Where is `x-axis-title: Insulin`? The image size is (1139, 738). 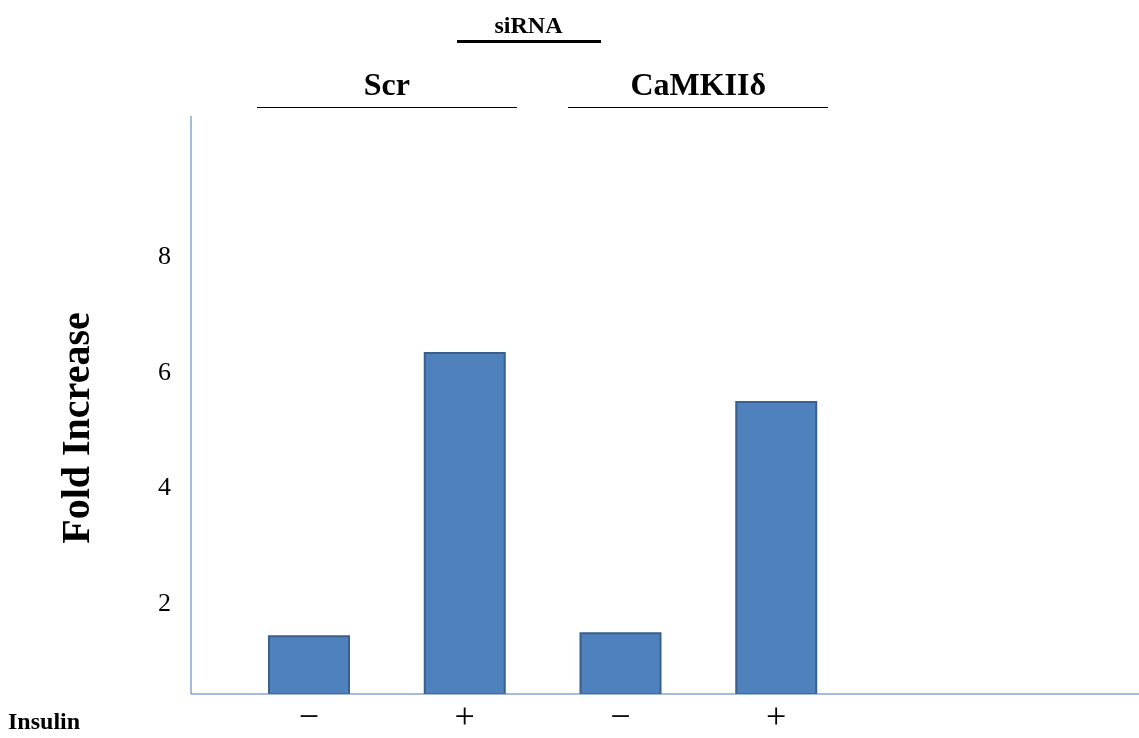 x-axis-title: Insulin is located at coordinates (44, 721).